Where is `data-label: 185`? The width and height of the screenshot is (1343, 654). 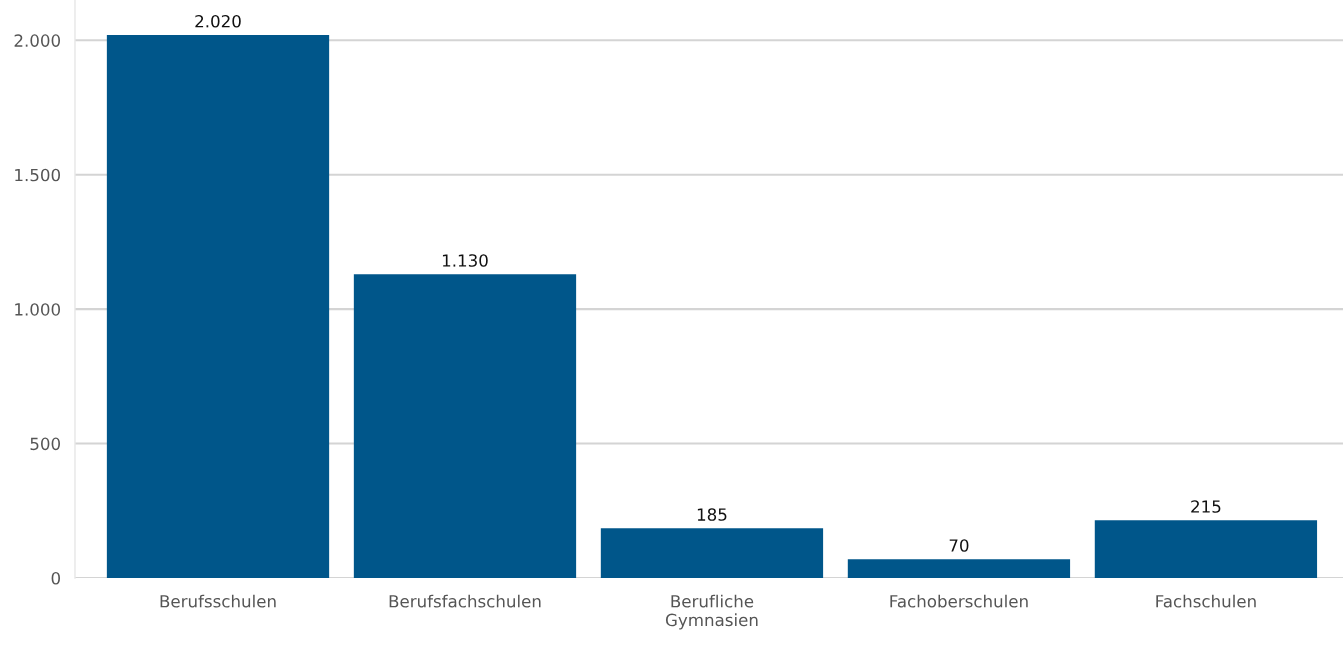 data-label: 185 is located at coordinates (712, 514).